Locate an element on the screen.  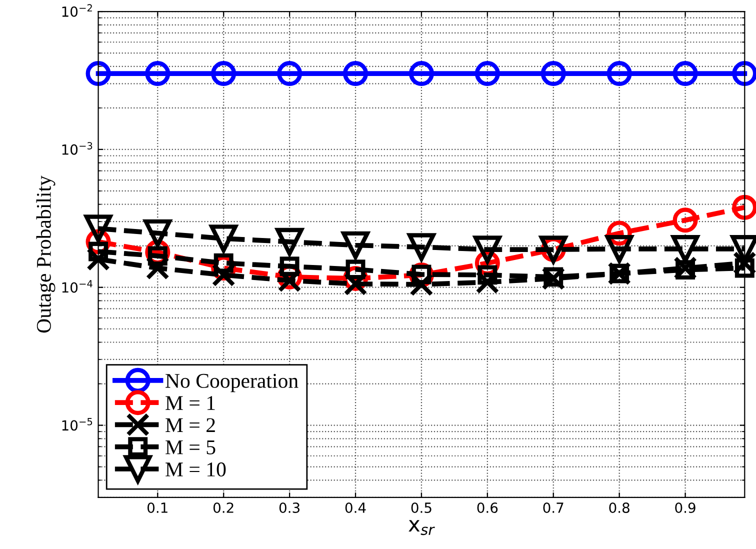
legend-label: M = 1 is located at coordinates (190, 403).